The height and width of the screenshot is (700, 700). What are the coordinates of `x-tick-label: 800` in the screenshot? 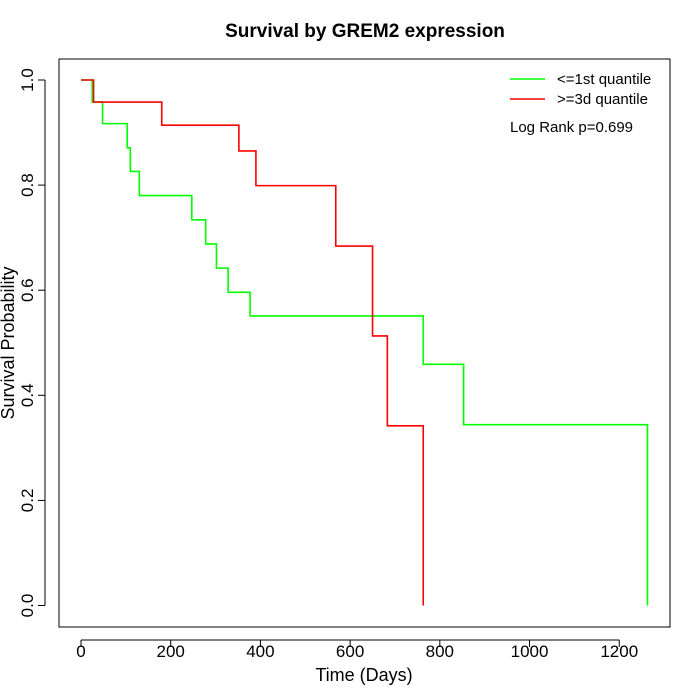 It's located at (440, 651).